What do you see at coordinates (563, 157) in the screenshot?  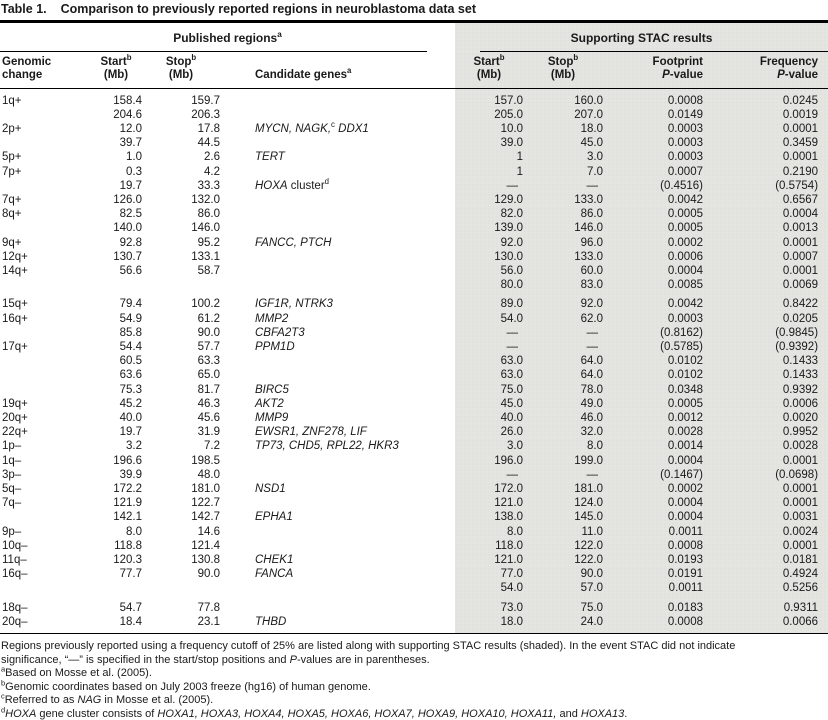 I see `cell-stac-stop: 3.0` at bounding box center [563, 157].